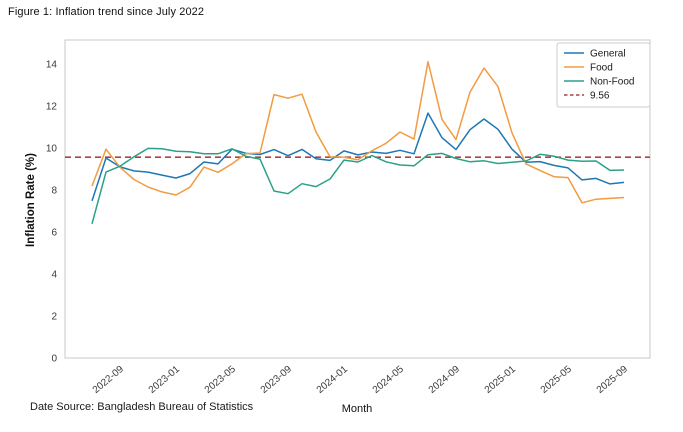 The height and width of the screenshot is (432, 683). What do you see at coordinates (277, 380) in the screenshot?
I see `x-tick-label: 2023-09` at bounding box center [277, 380].